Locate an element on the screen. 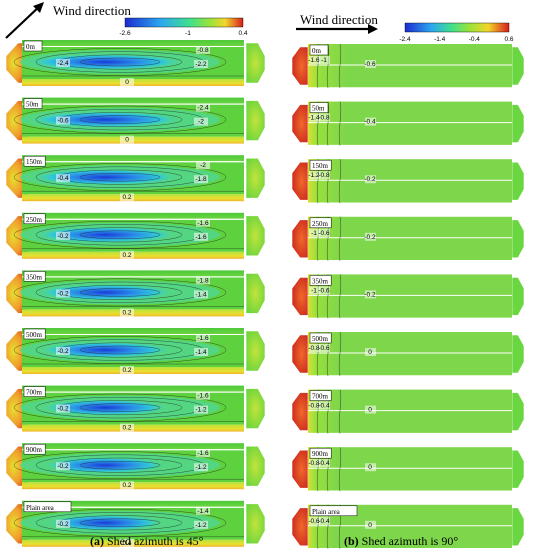 The width and height of the screenshot is (535, 550). left-pressure-panel: 50m -0.6 -2.4 -2 0 is located at coordinates (135, 120).